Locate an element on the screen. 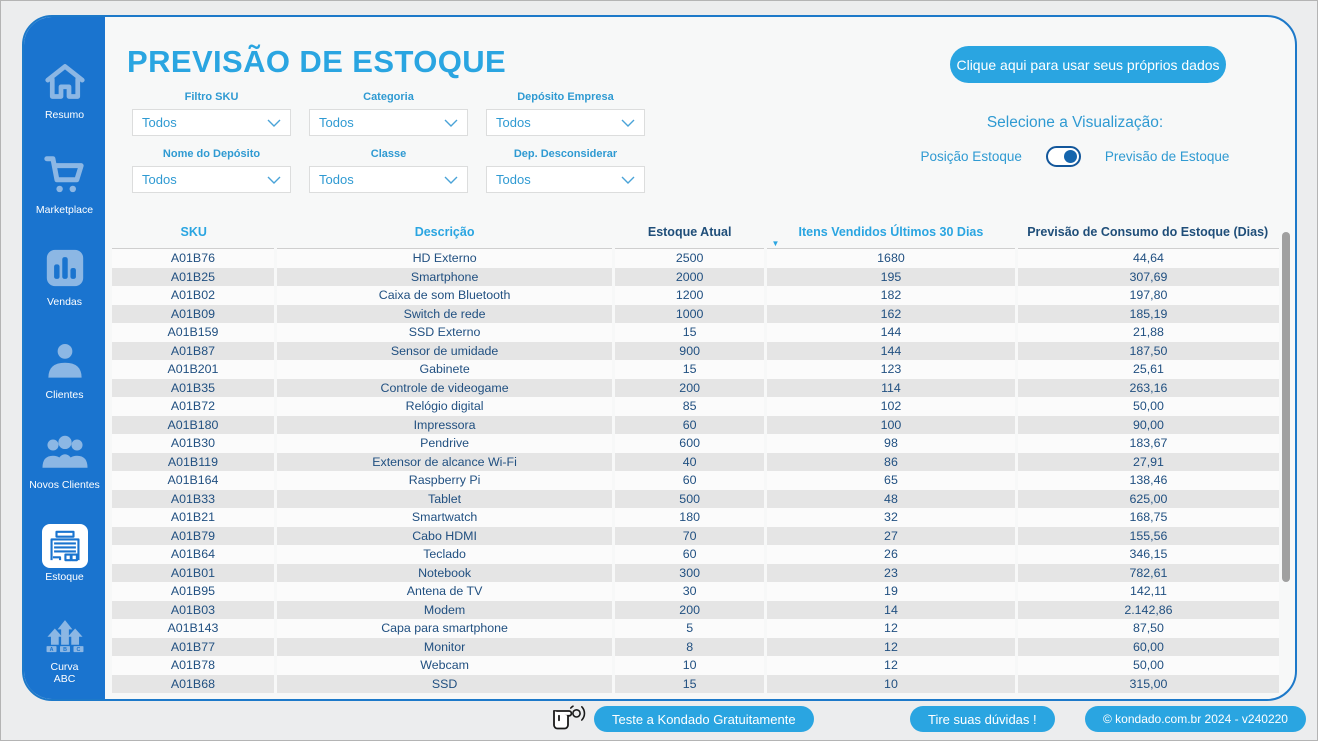 The image size is (1318, 741). table-row: A01B95 Antena de TV 30 19 142,11 is located at coordinates (695, 591).